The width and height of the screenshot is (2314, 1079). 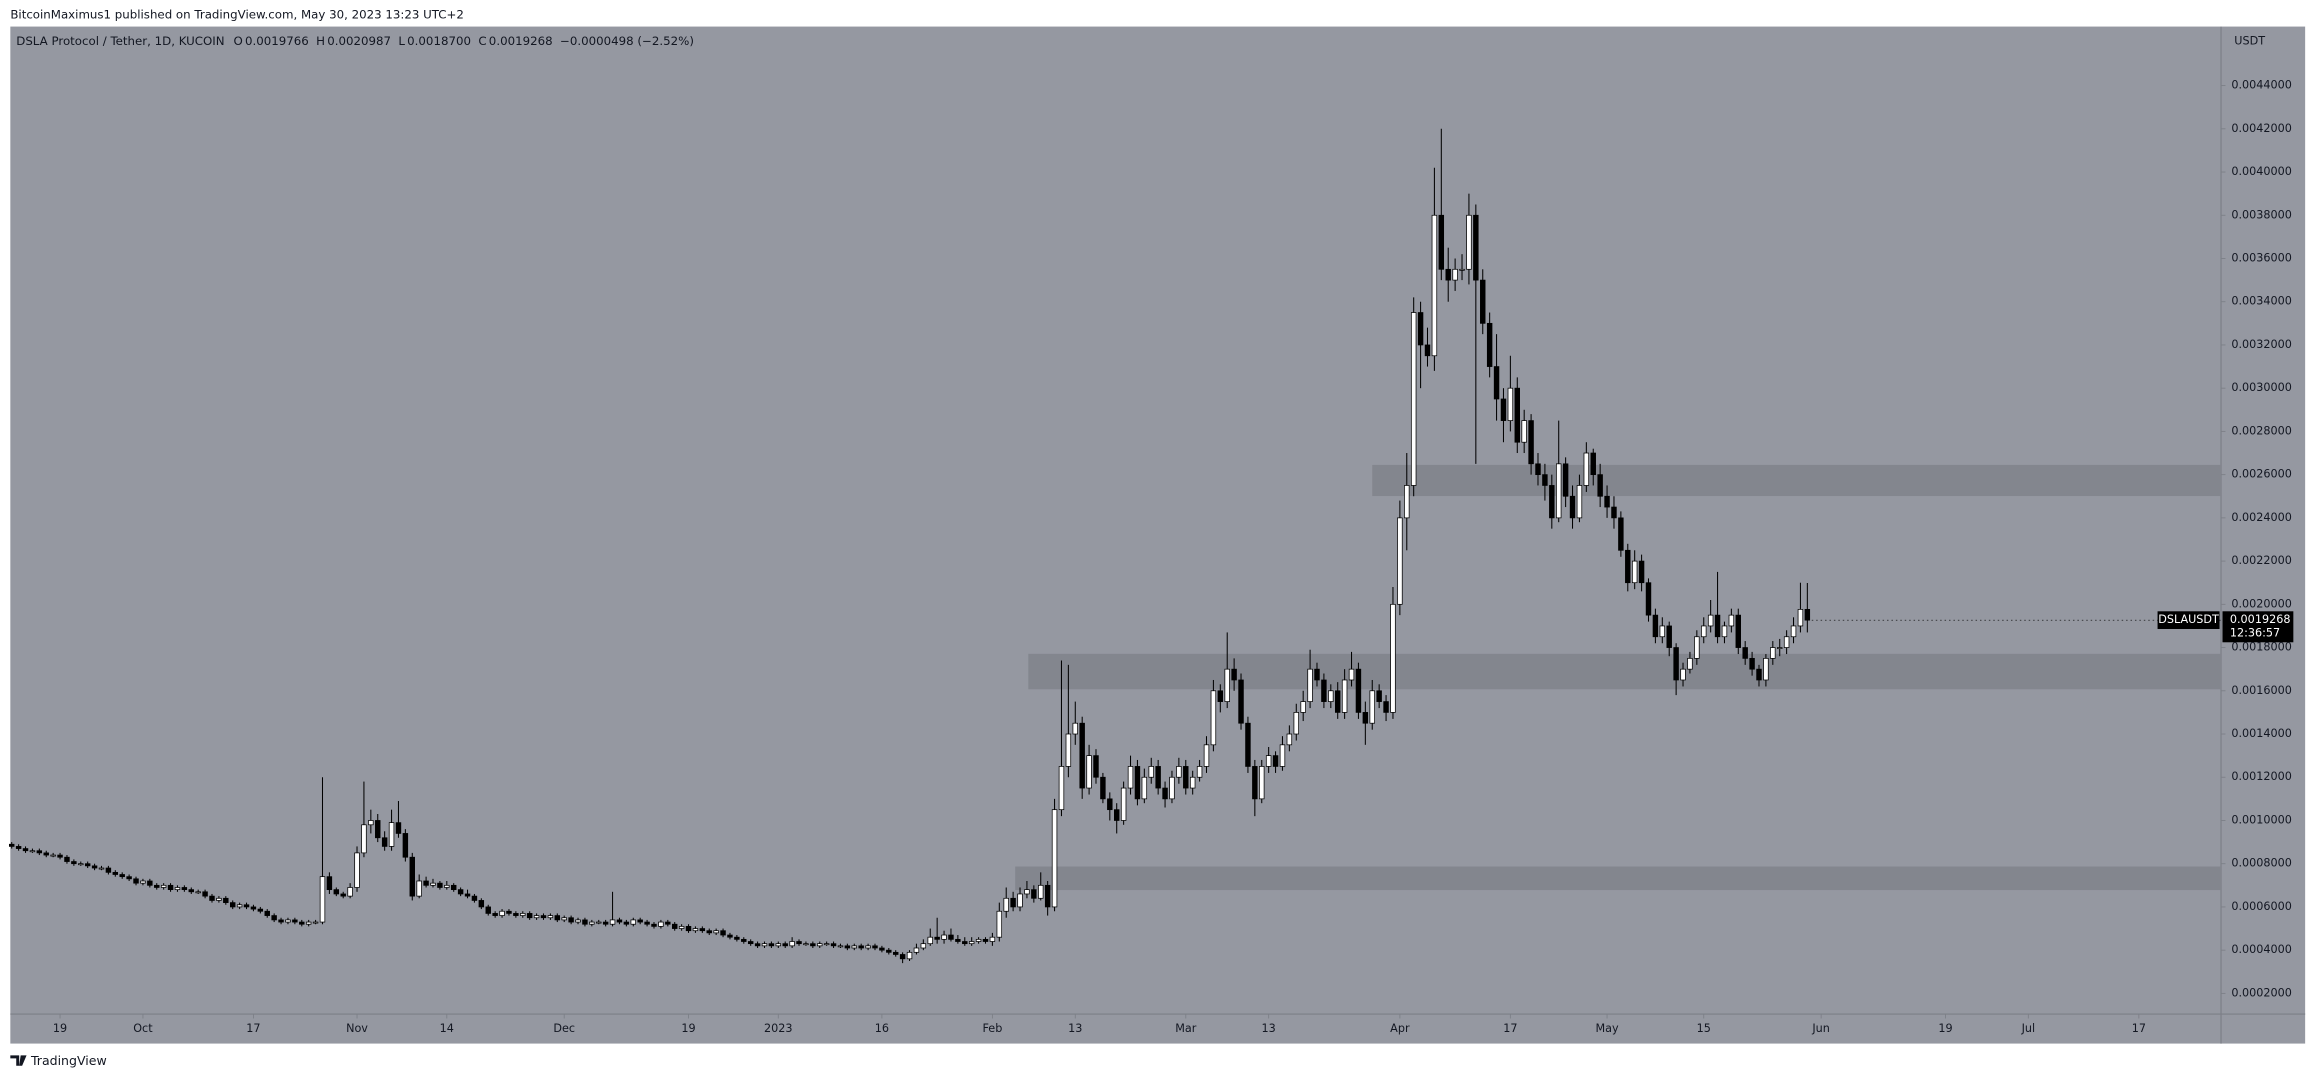 I want to click on legend-key: H, so click(x=320, y=41).